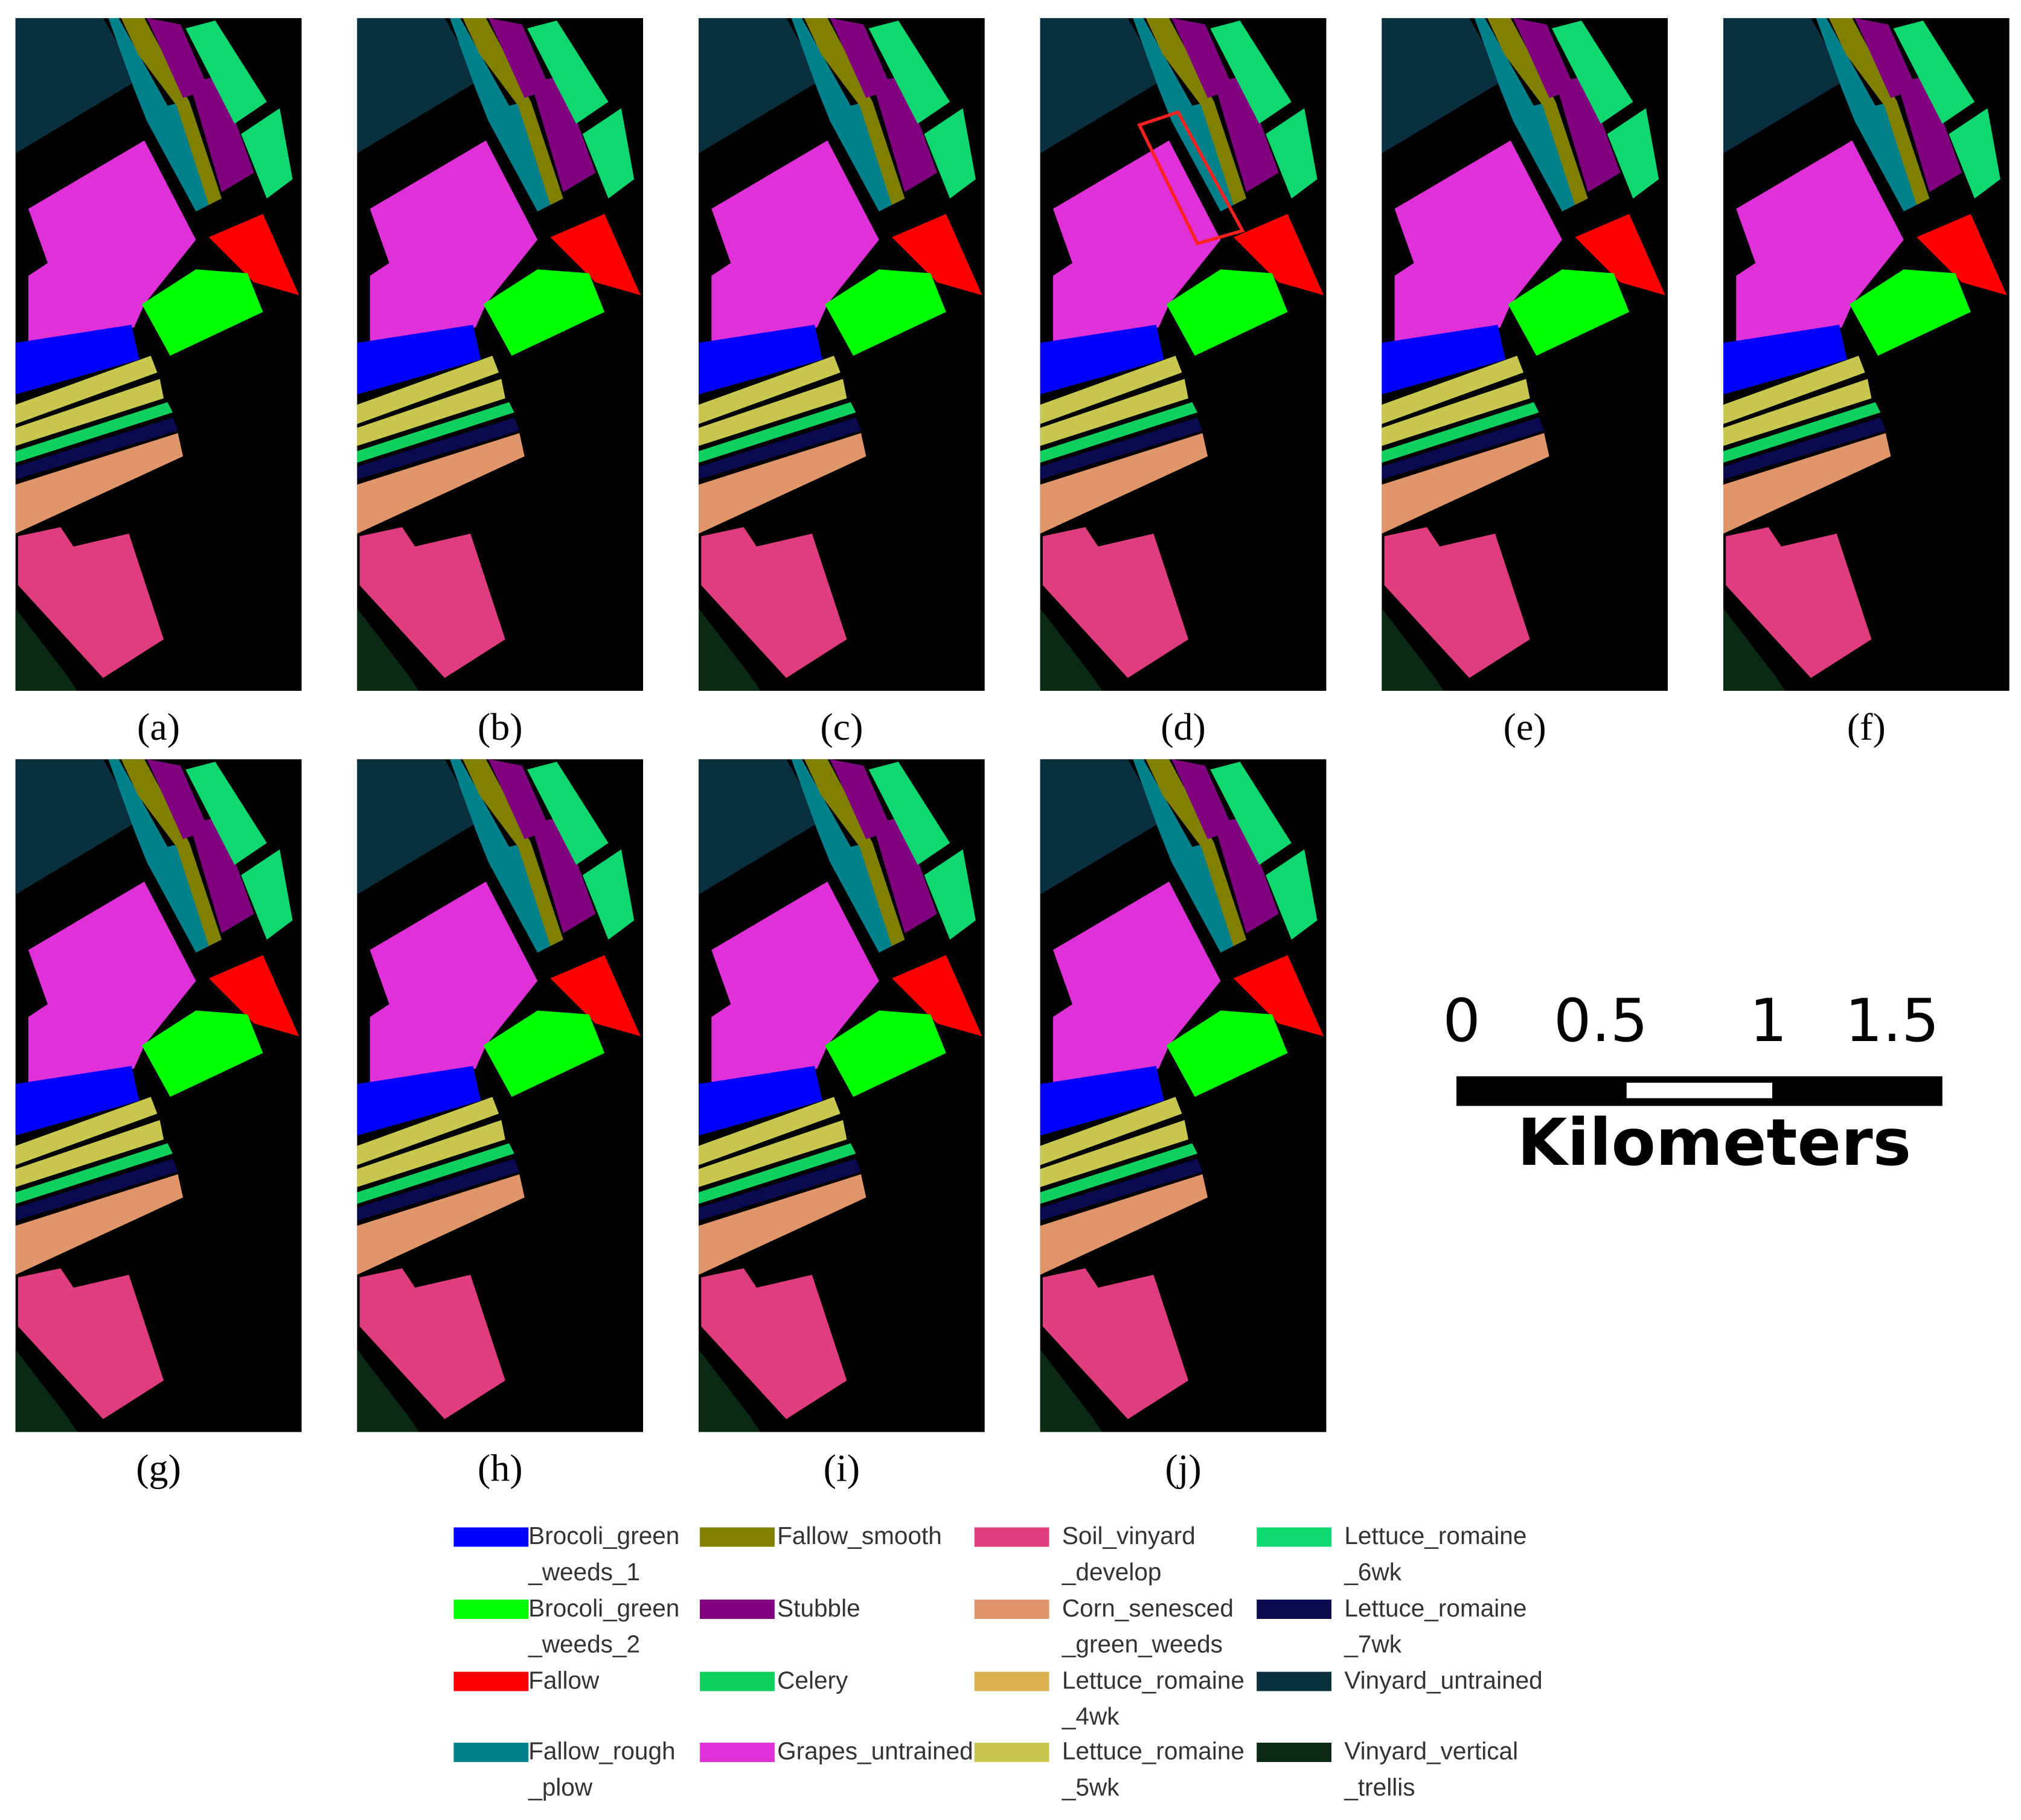  I want to click on panel-label: (c), so click(841, 726).